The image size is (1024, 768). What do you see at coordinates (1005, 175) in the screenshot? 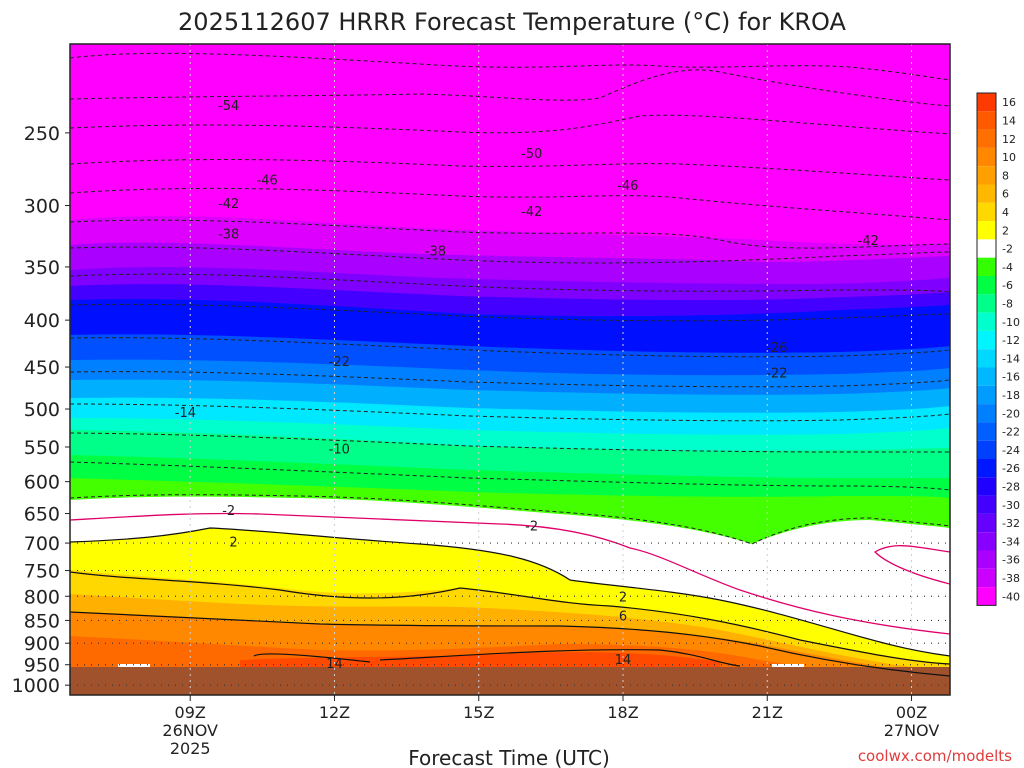
I see `colorbar-label: 8` at bounding box center [1005, 175].